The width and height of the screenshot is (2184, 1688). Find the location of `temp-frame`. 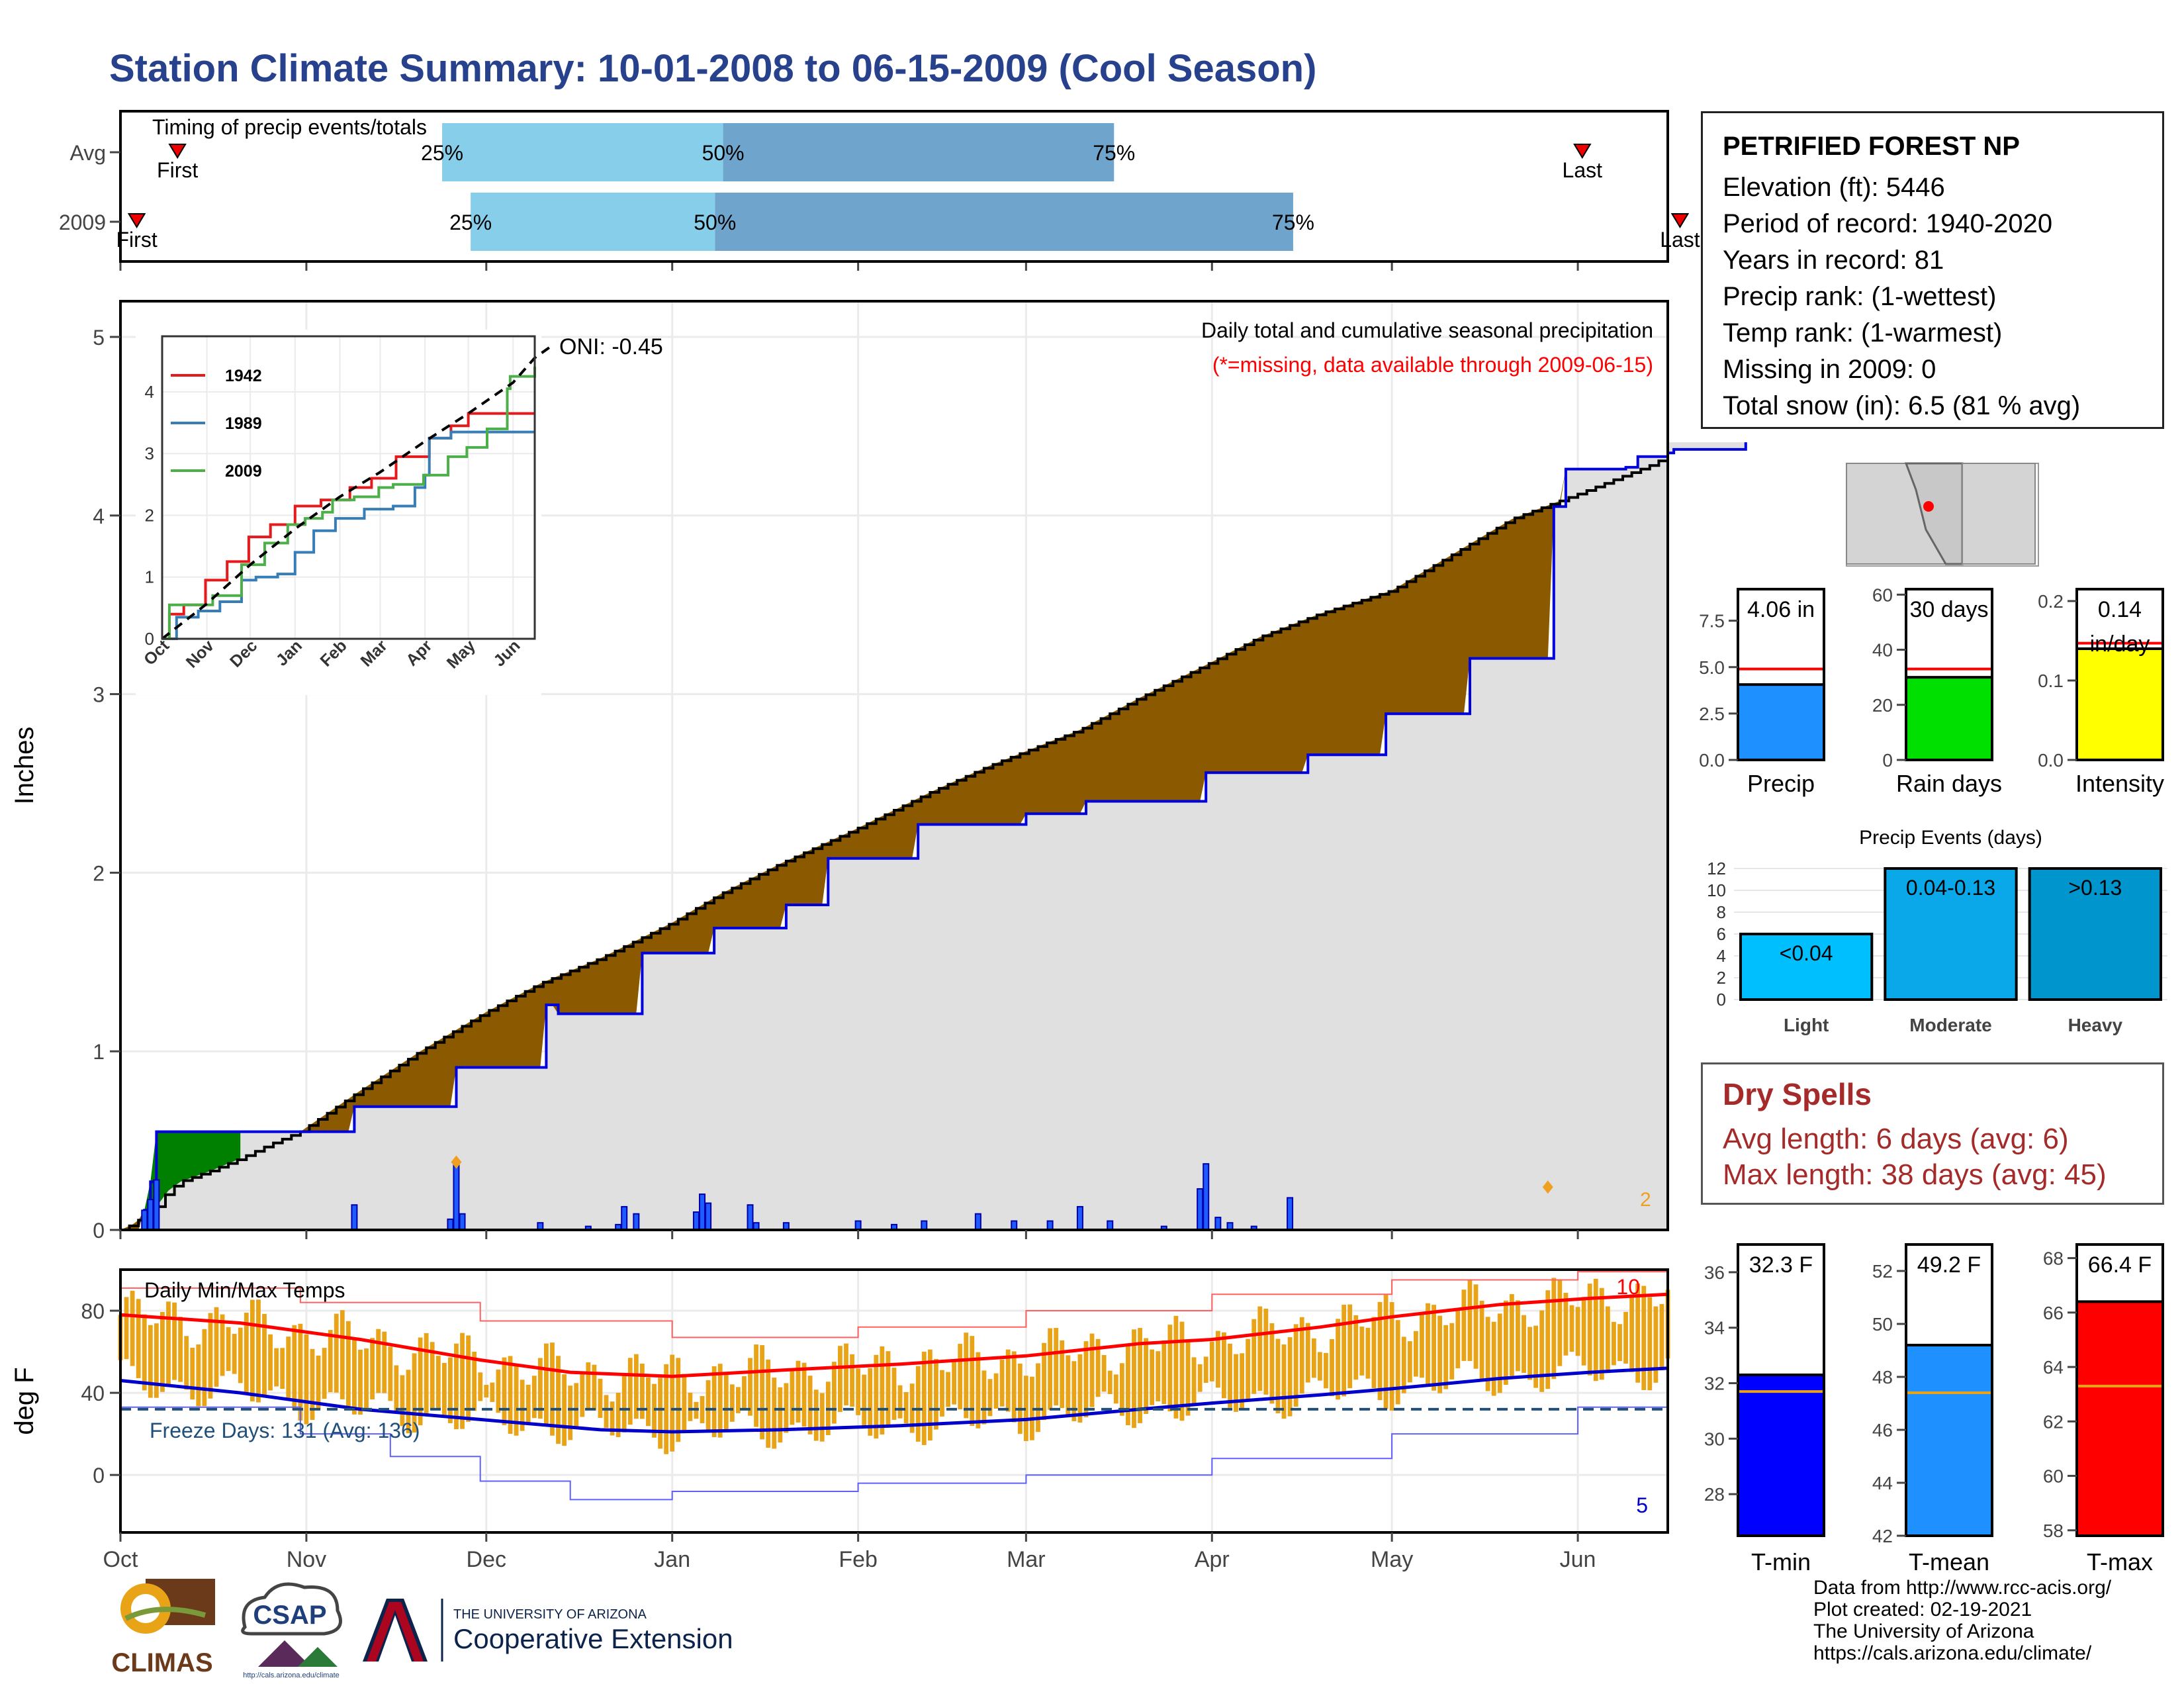

temp-frame is located at coordinates (894, 1401).